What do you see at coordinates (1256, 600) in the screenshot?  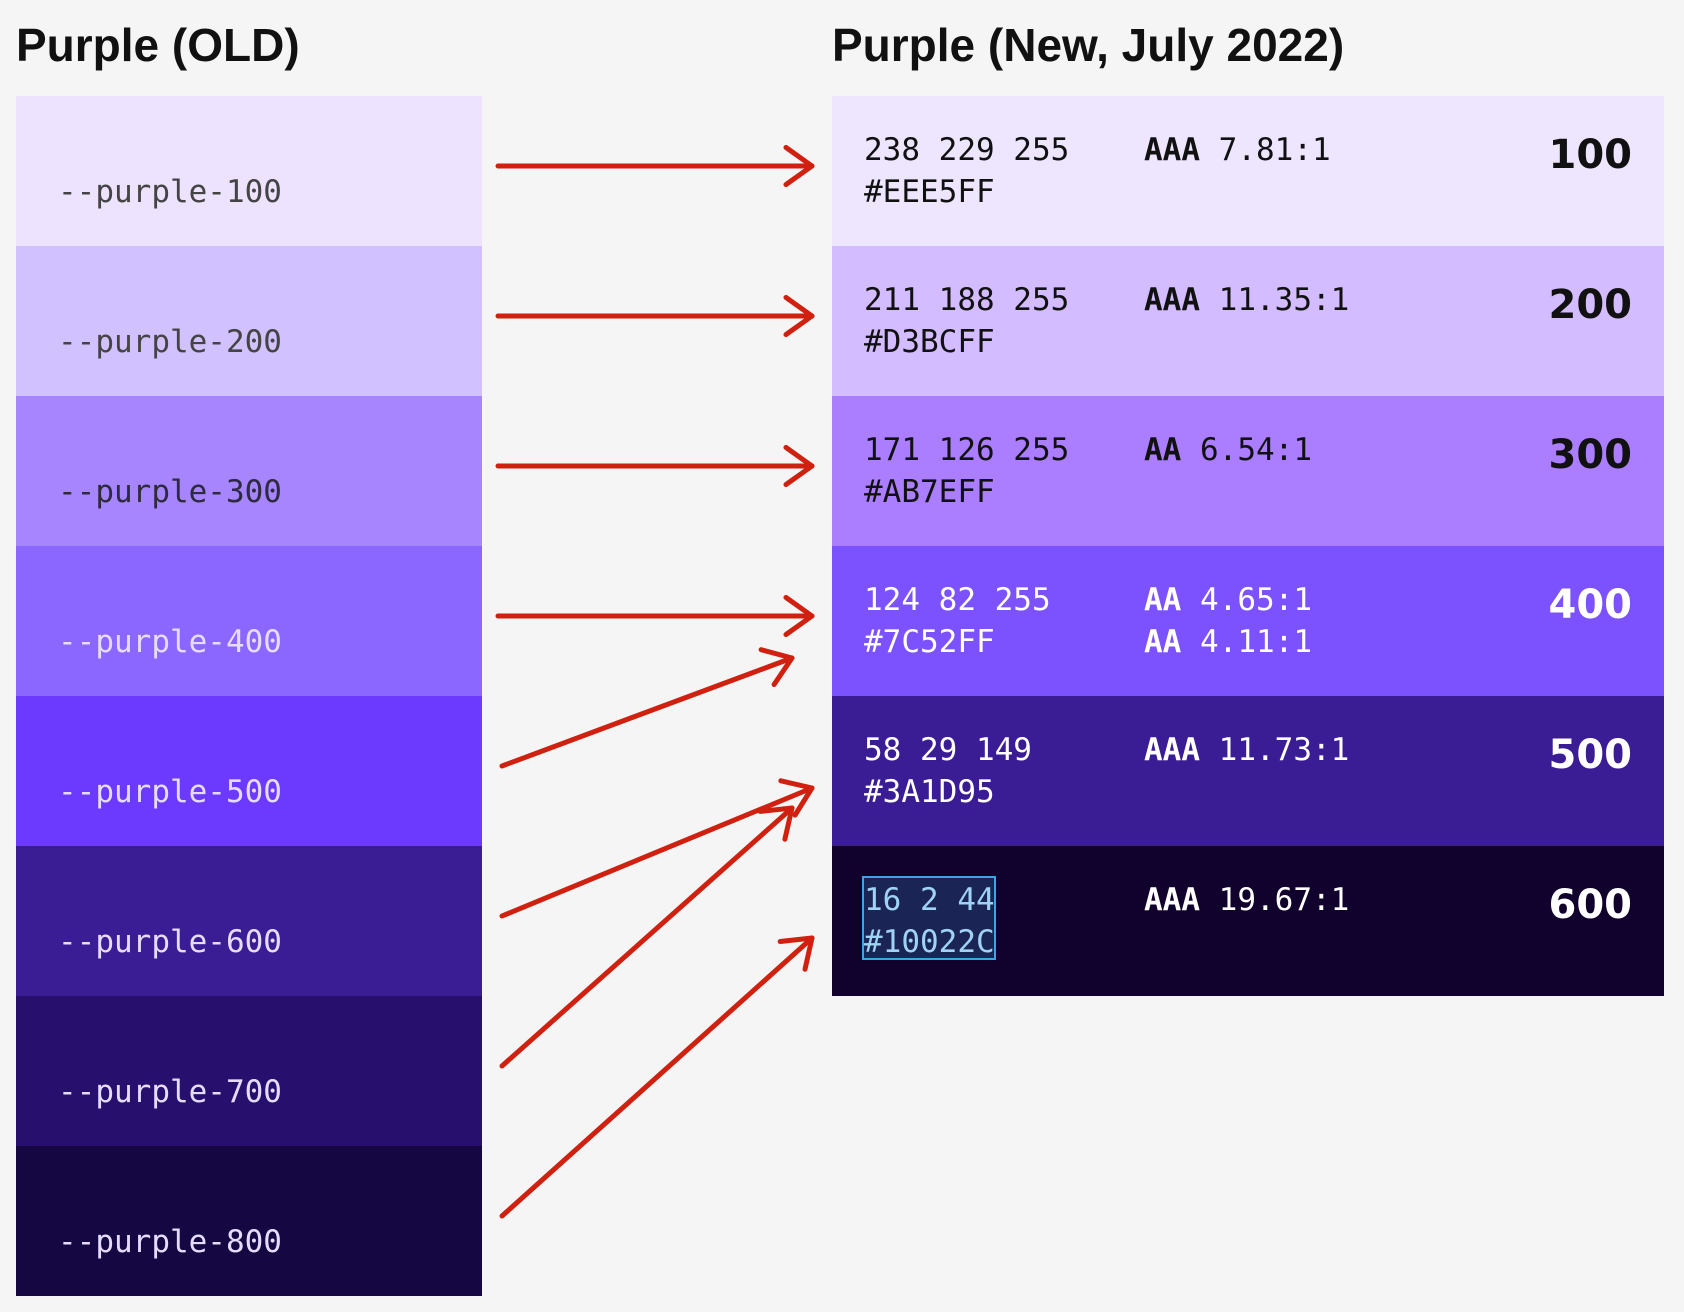 I see `contrast-ratio: 4.65:1` at bounding box center [1256, 600].